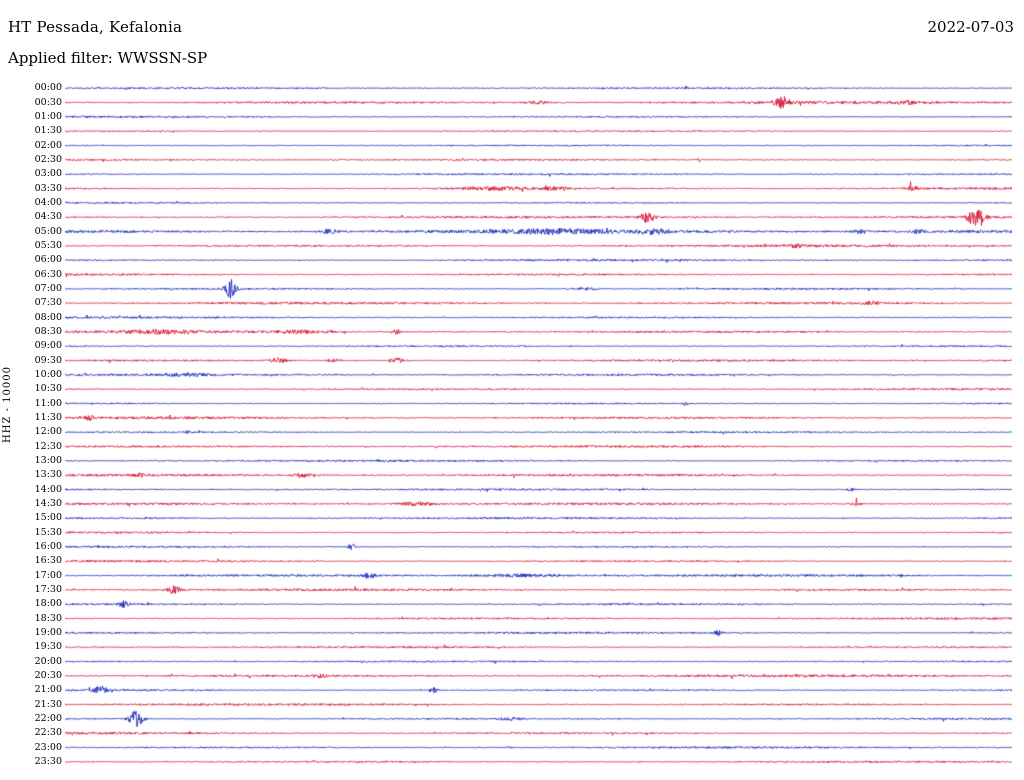 The image size is (1024, 780). Describe the element at coordinates (48, 274) in the screenshot. I see `time-label: 06:30` at that location.